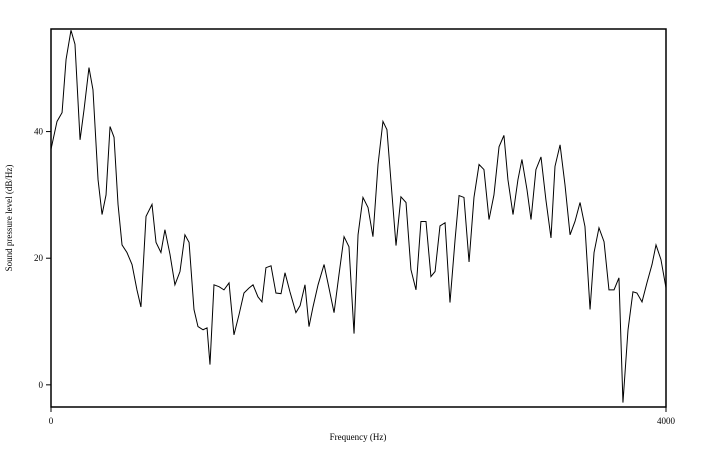 The image size is (706, 468). What do you see at coordinates (39, 258) in the screenshot?
I see `y-tick-label: 20` at bounding box center [39, 258].